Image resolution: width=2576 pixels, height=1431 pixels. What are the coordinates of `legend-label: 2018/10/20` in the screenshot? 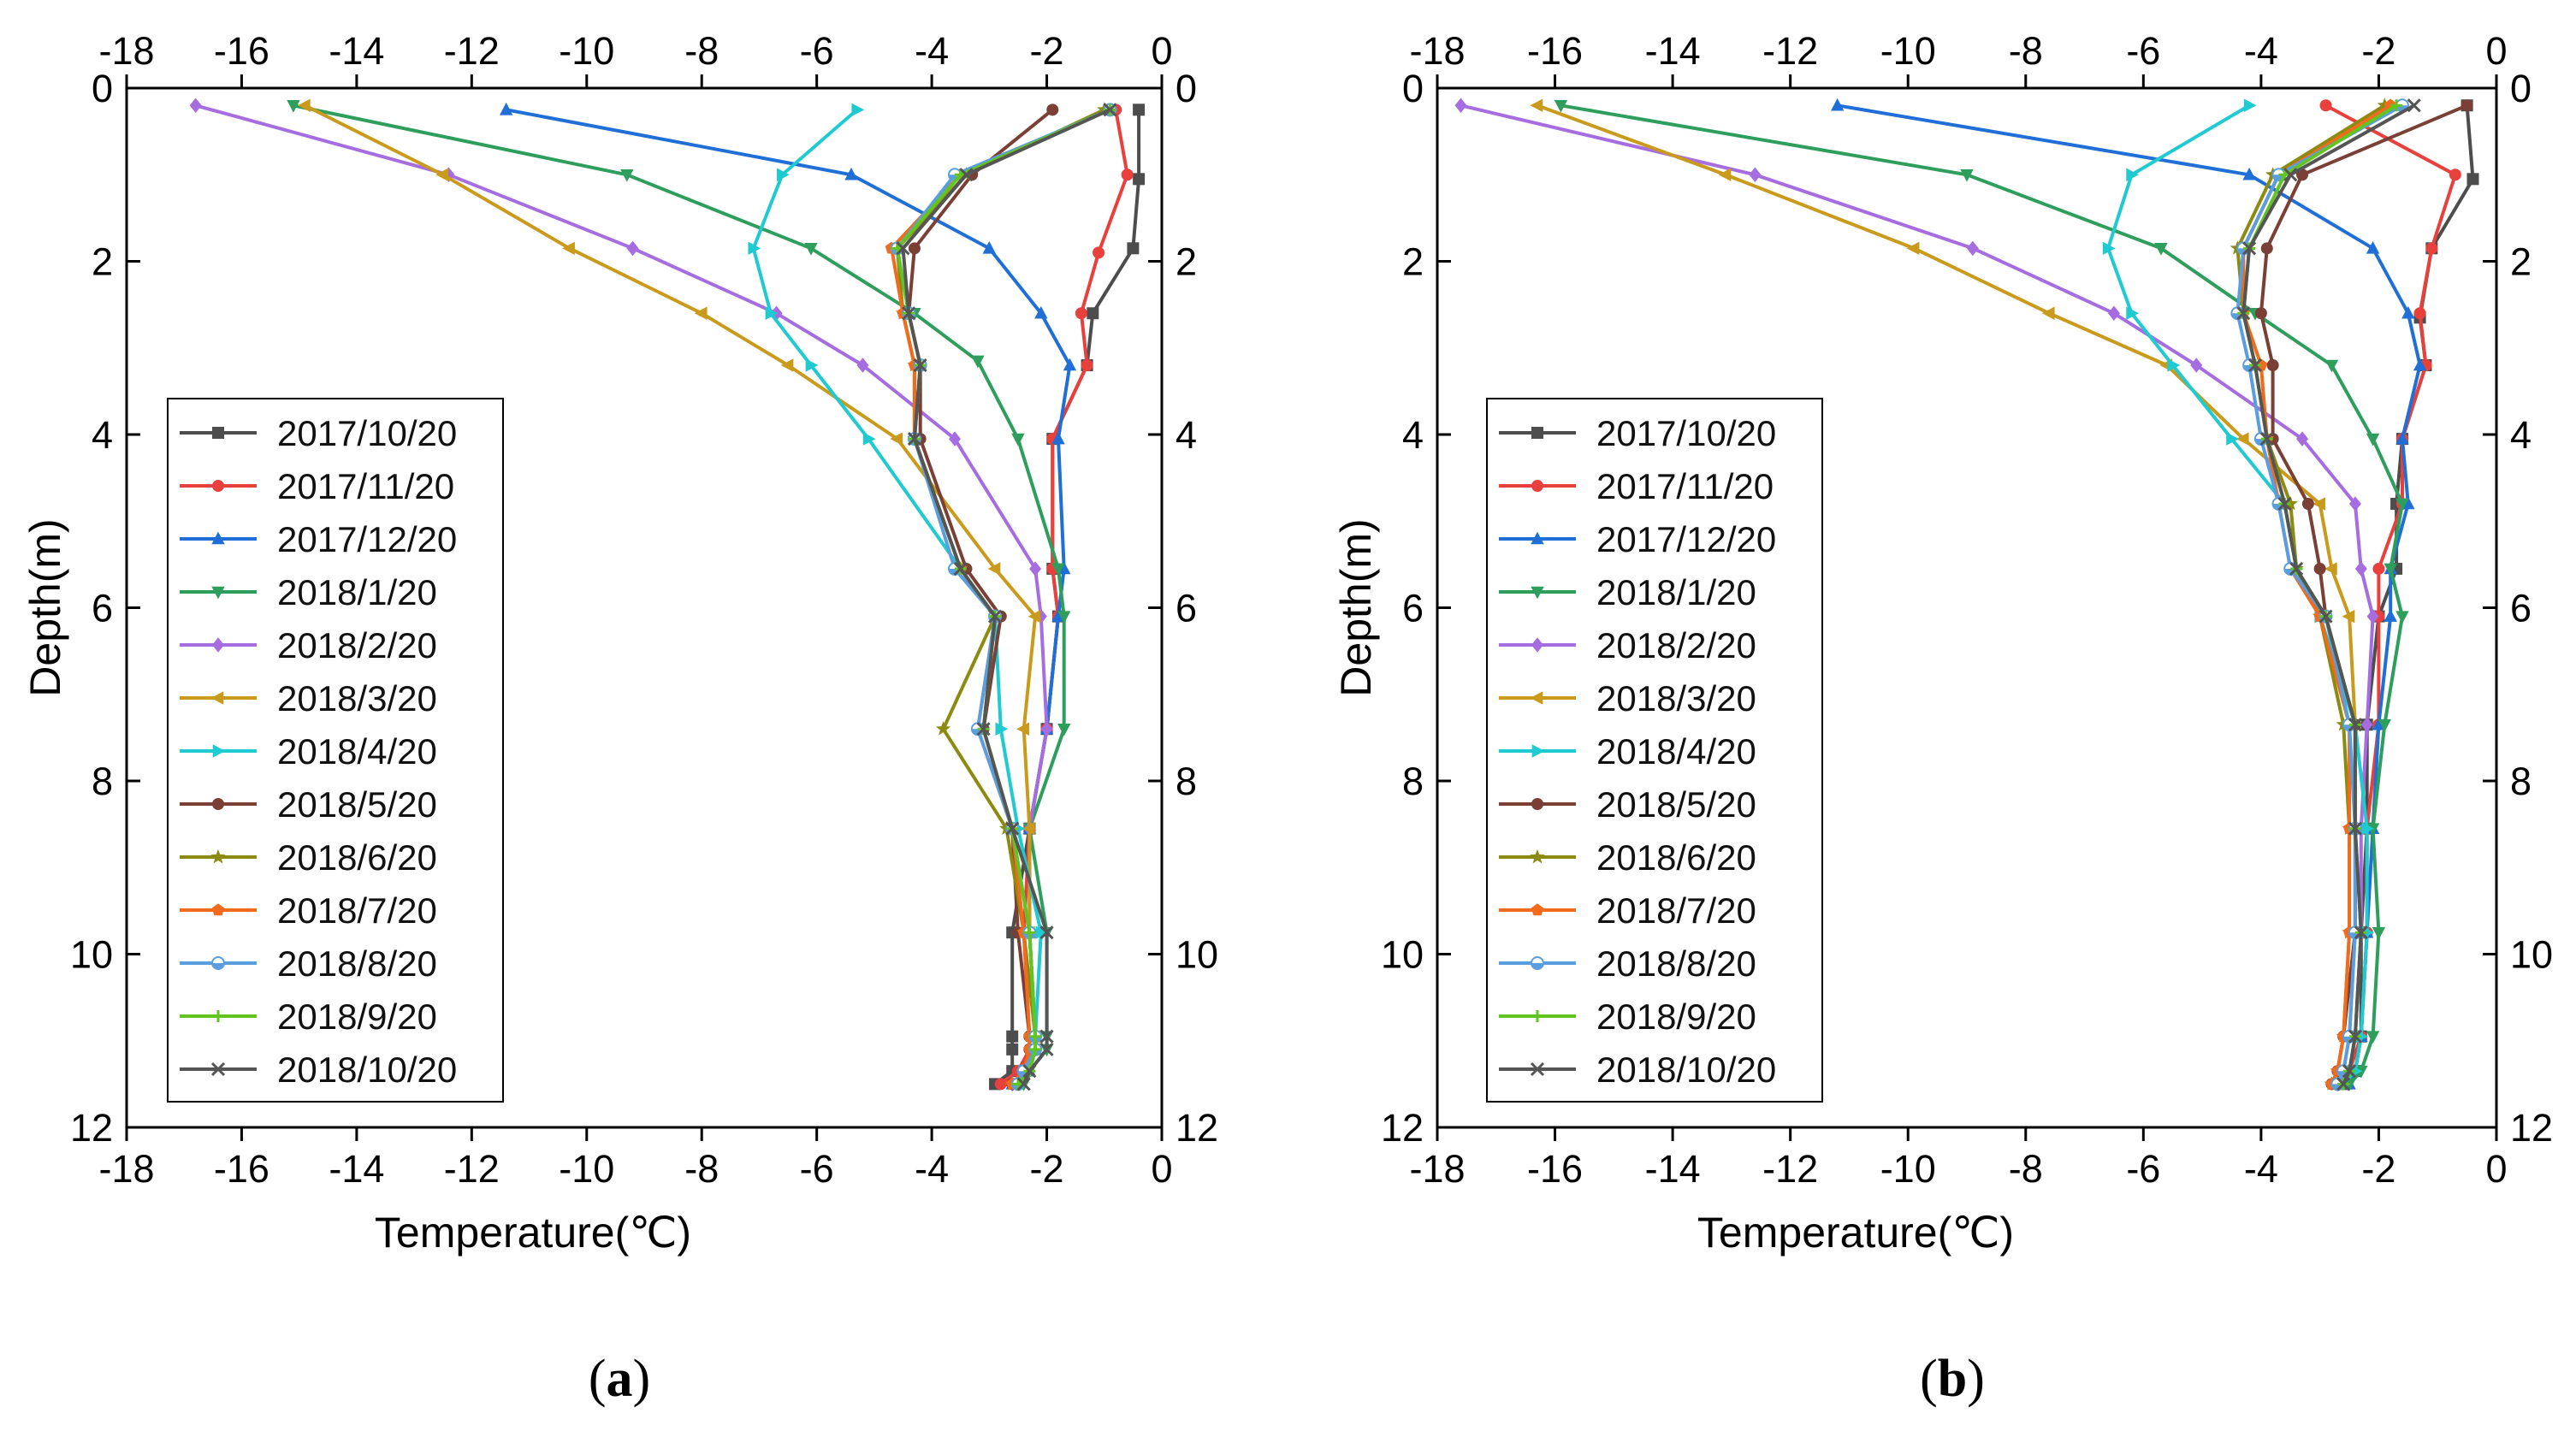 It's located at (367, 1070).